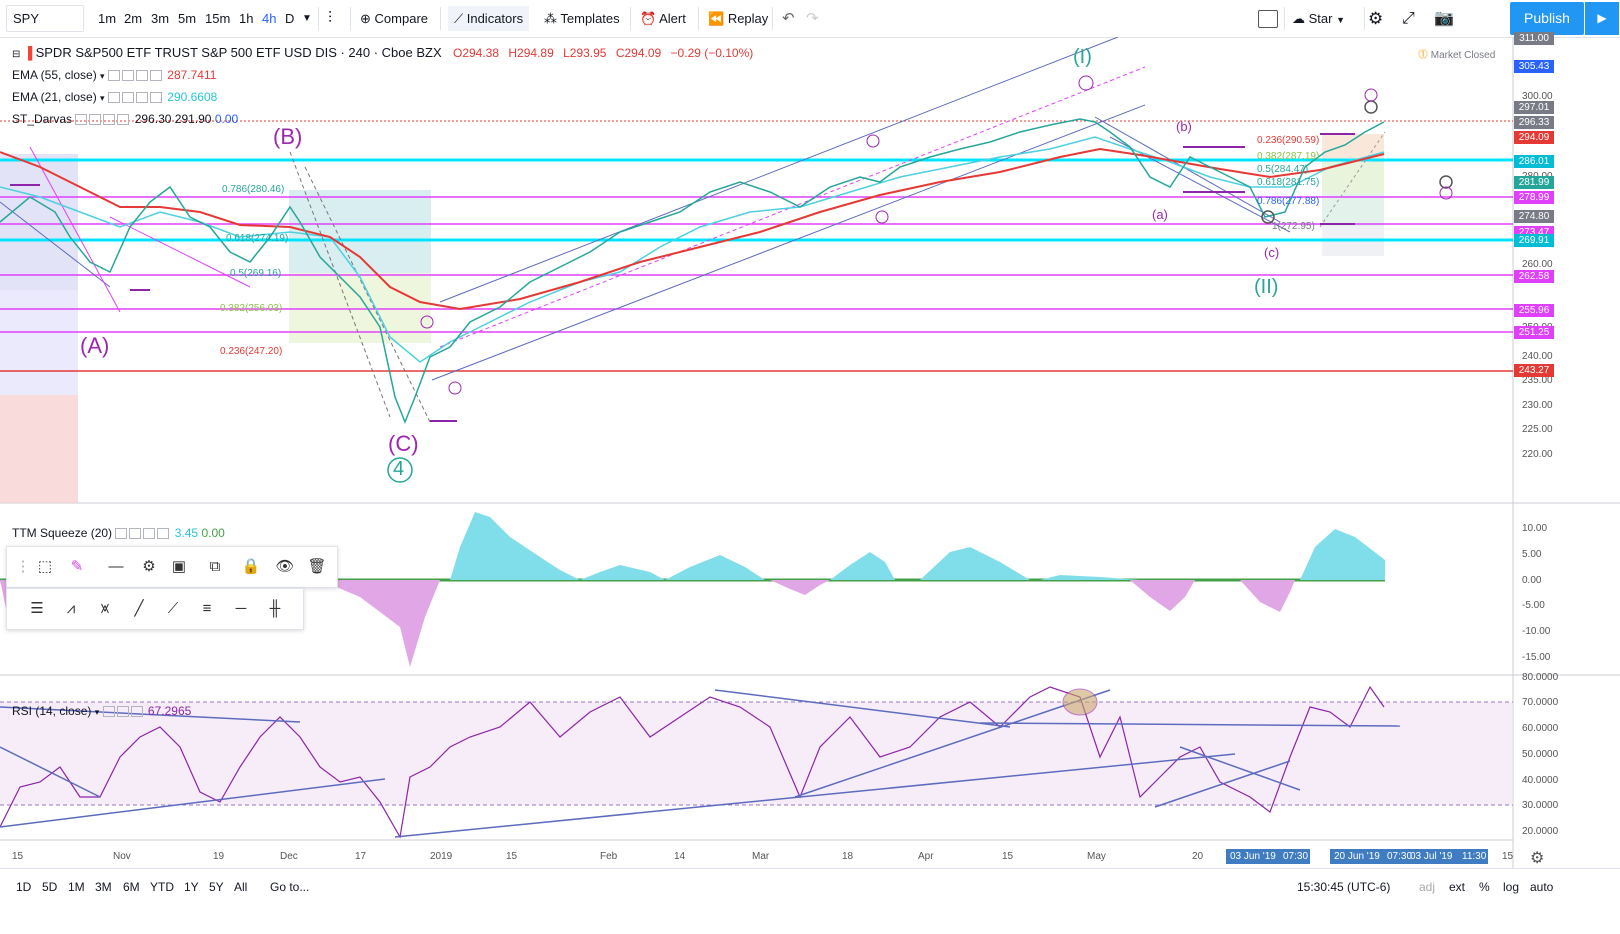 Image resolution: width=1620 pixels, height=934 pixels. What do you see at coordinates (241, 608) in the screenshot?
I see `horizontal-ray-icon: ─` at bounding box center [241, 608].